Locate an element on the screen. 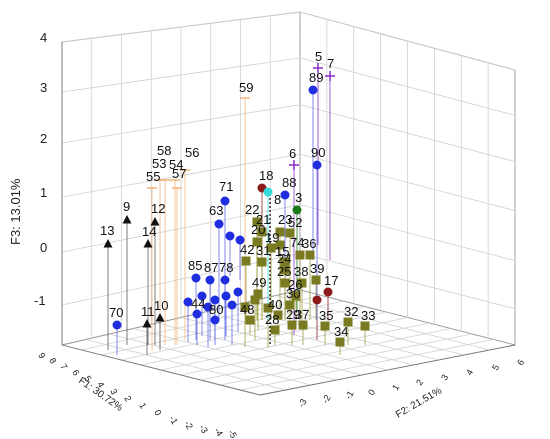  y-tick: 3 is located at coordinates (444, 377).